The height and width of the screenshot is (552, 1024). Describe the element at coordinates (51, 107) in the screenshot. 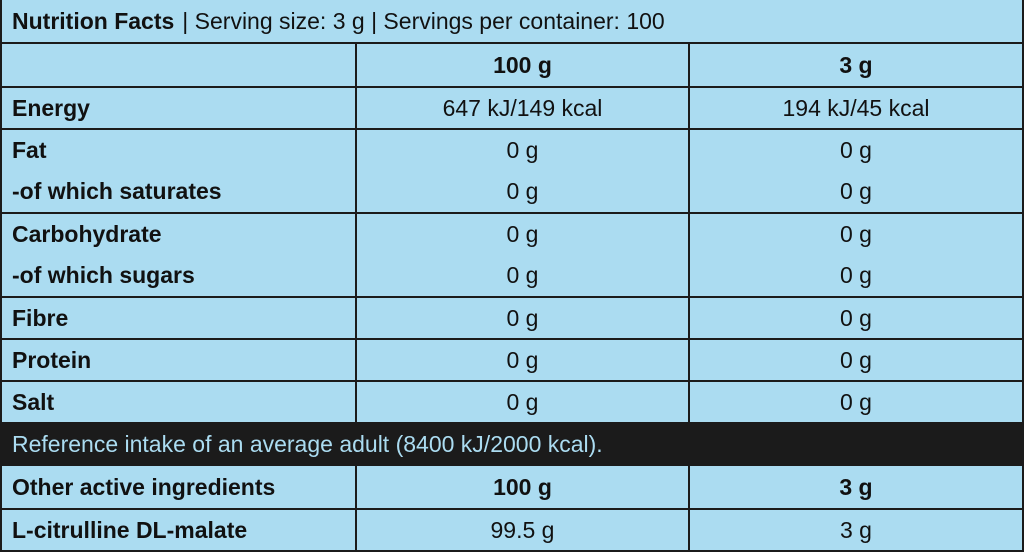

I see `nutrient-name: Energy` at that location.